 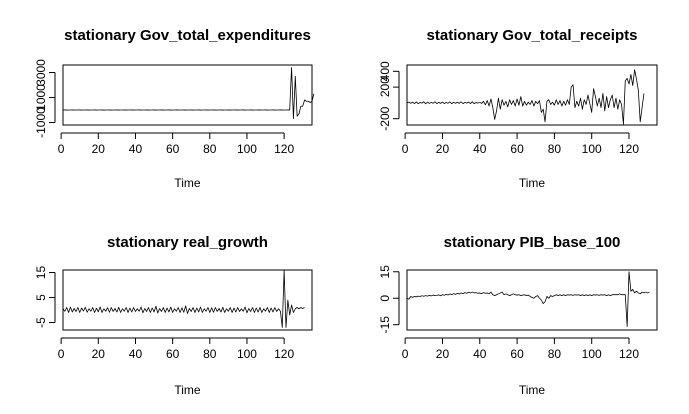 What do you see at coordinates (385, 71) in the screenshot?
I see `y-tick-label: 400` at bounding box center [385, 71].